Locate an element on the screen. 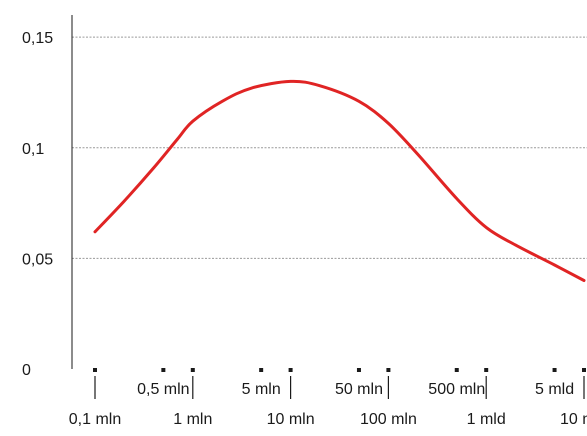 The height and width of the screenshot is (436, 587). x-tick-label-lower: 1 mld is located at coordinates (486, 419).